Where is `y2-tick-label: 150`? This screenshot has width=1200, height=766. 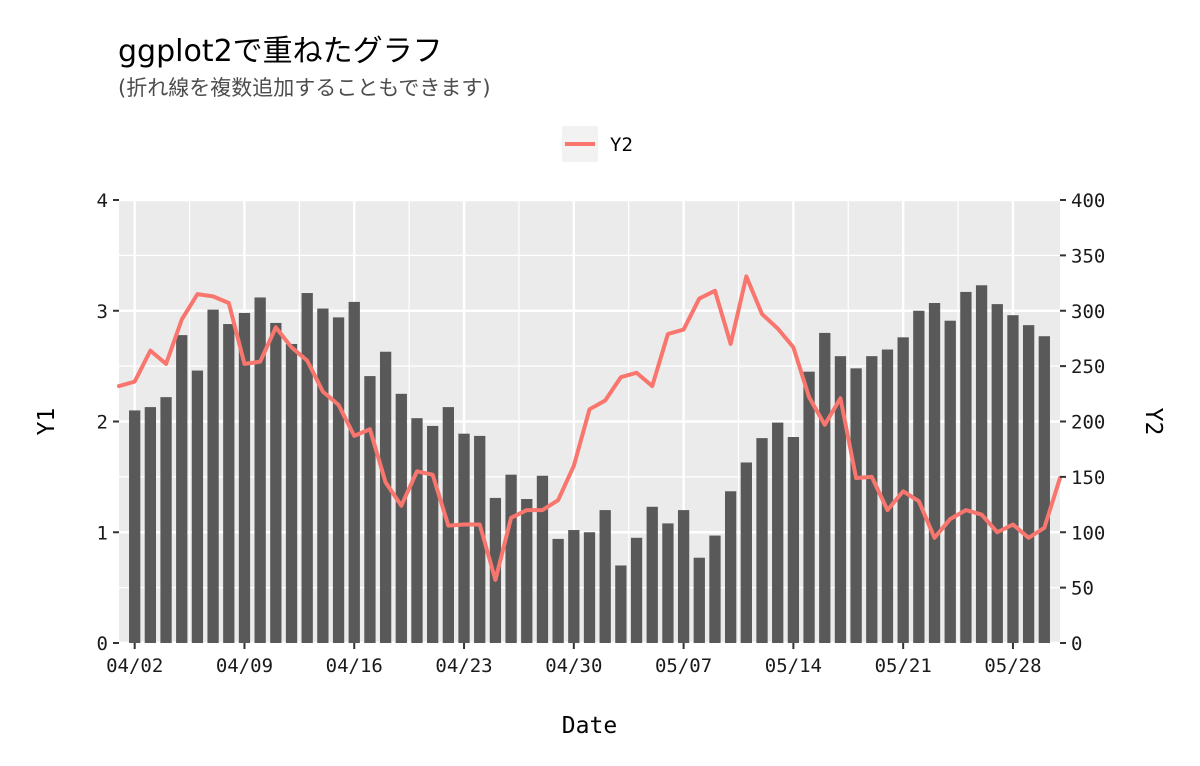 y2-tick-label: 150 is located at coordinates (1088, 478).